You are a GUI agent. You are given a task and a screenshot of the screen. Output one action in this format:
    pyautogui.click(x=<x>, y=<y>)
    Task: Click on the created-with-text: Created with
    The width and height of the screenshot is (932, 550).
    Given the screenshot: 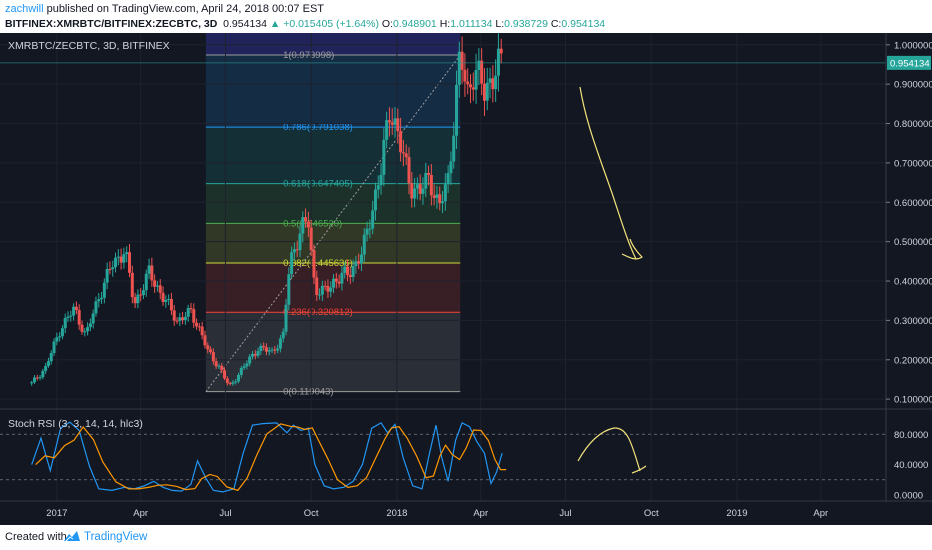 What is the action you would take?
    pyautogui.click(x=36, y=537)
    